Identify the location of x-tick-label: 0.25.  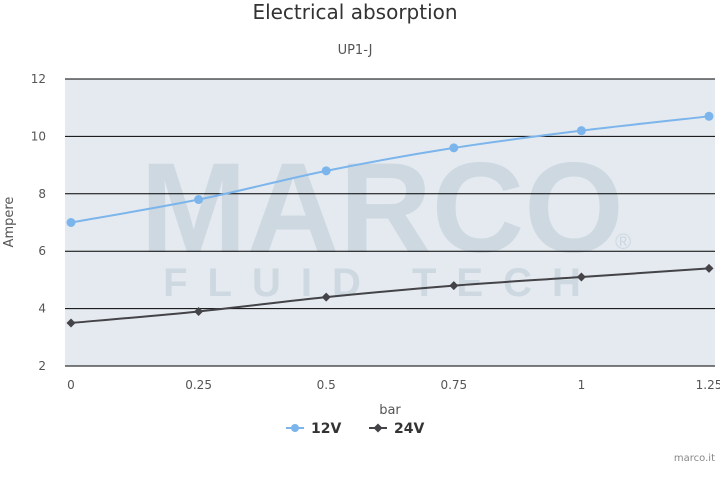
(198, 385).